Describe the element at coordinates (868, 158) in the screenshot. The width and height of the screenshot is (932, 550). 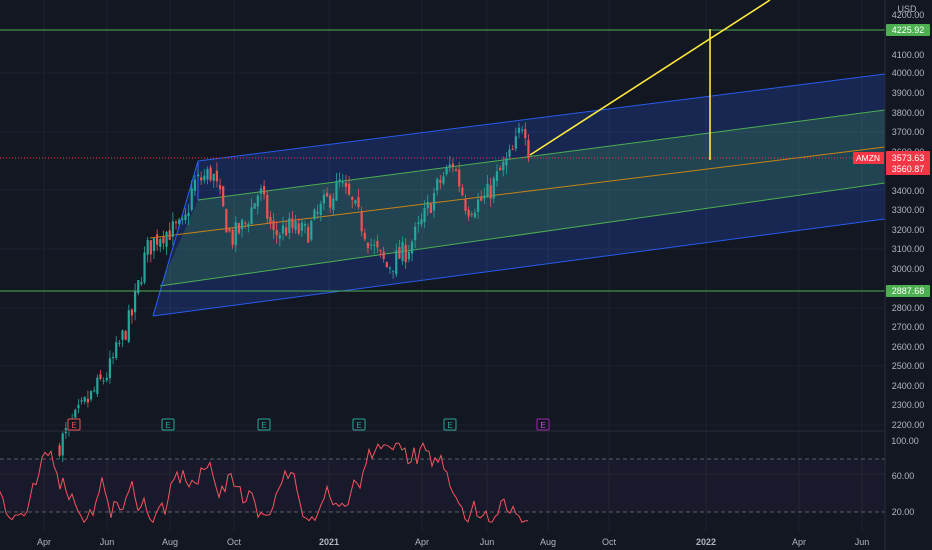
I see `ticker-badge: AMZN` at that location.